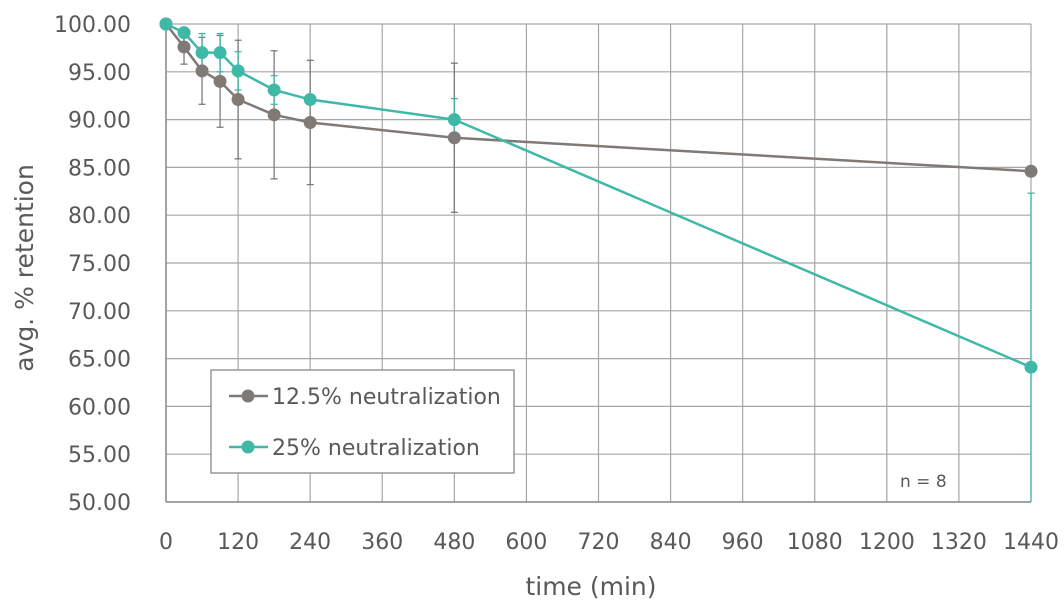 The height and width of the screenshot is (602, 1064). I want to click on y-tick-label: 75.00, so click(99, 264).